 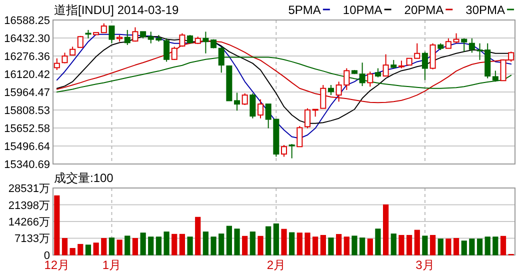 What do you see at coordinates (276, 265) in the screenshot?
I see `x-tick-label: 2月` at bounding box center [276, 265].